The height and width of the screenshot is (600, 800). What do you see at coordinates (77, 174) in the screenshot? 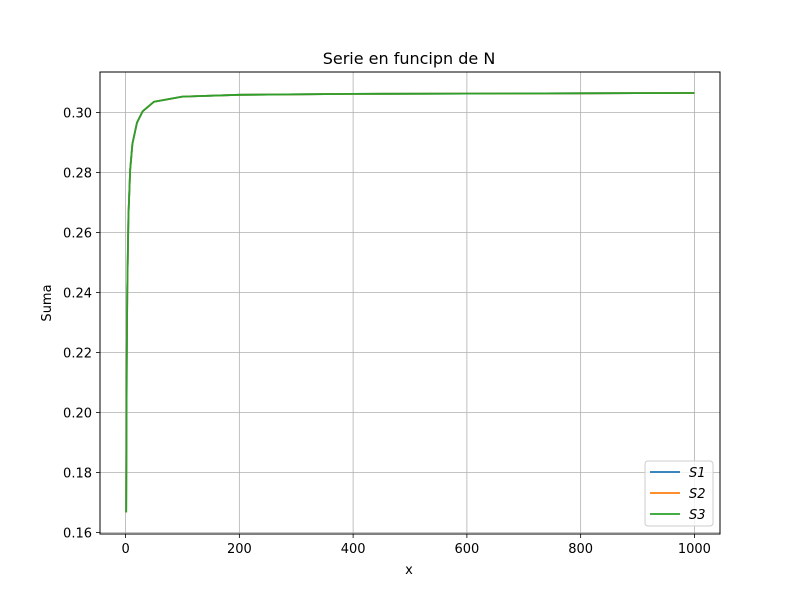
I see `y-tick-label: 0.28` at bounding box center [77, 174].